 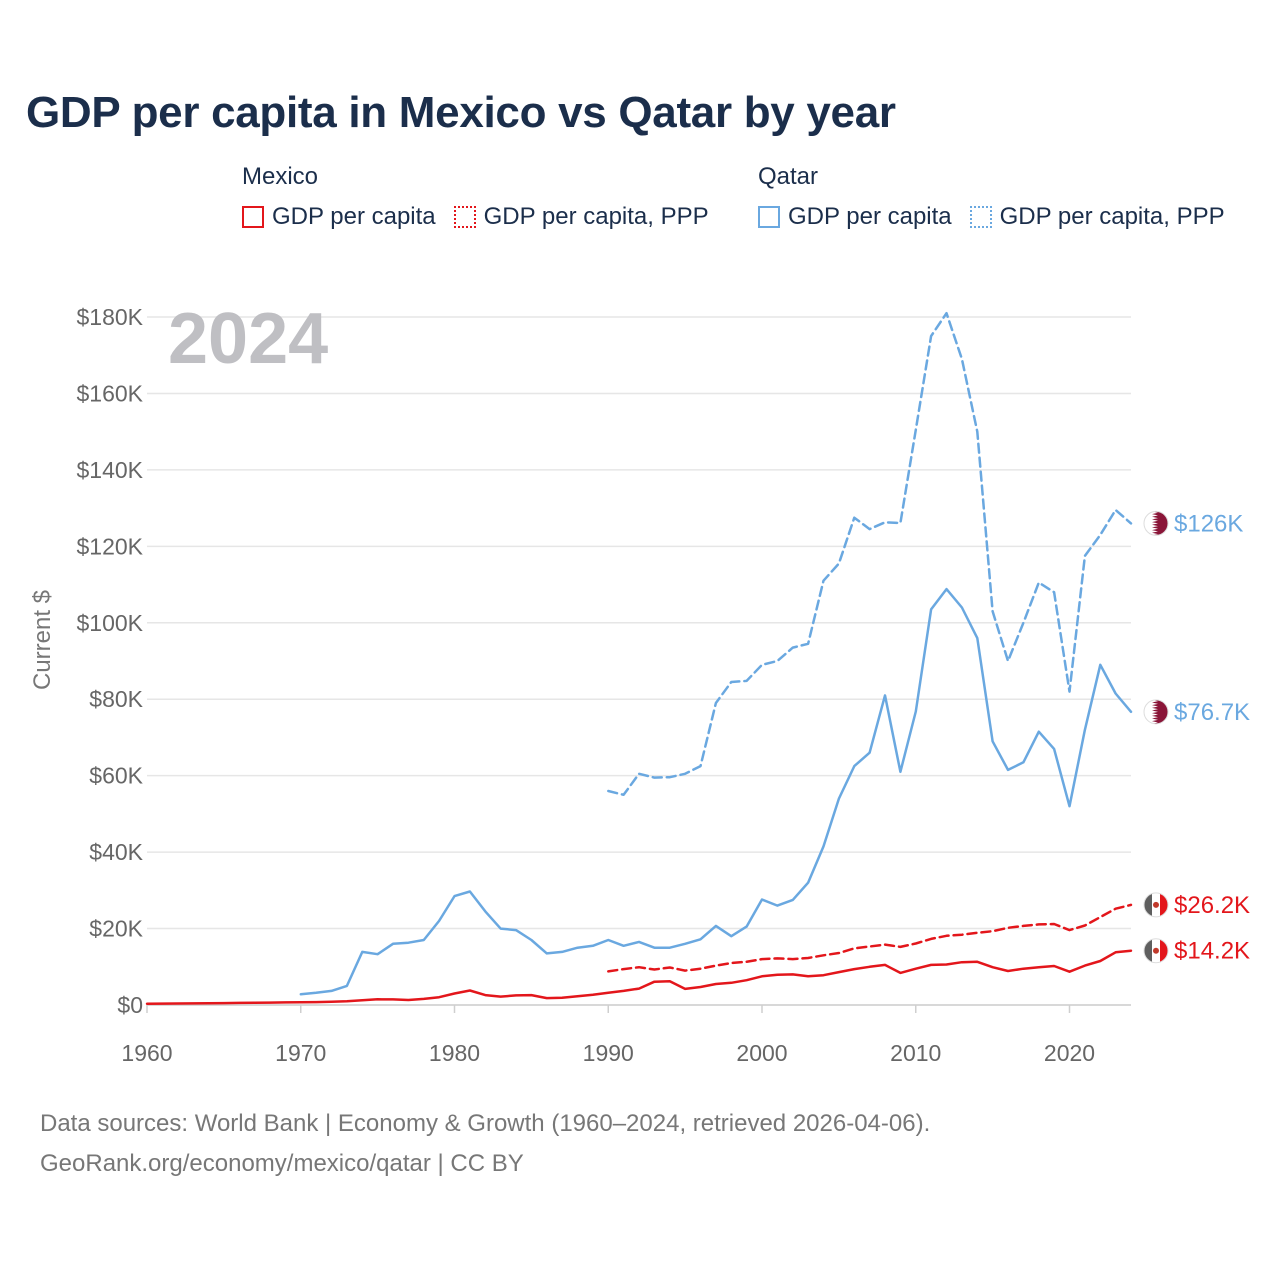 What do you see at coordinates (282, 1163) in the screenshot?
I see `footer-link: GeoRank.org/economy/mexico/qatar | CC BY` at bounding box center [282, 1163].